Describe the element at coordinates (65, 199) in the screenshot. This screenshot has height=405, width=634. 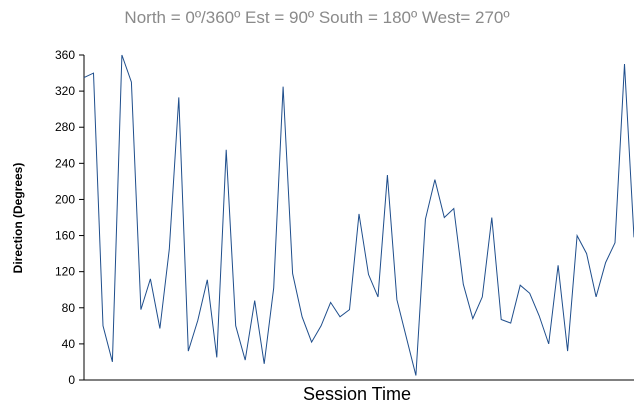
I see `y-tick-label: 200` at that location.